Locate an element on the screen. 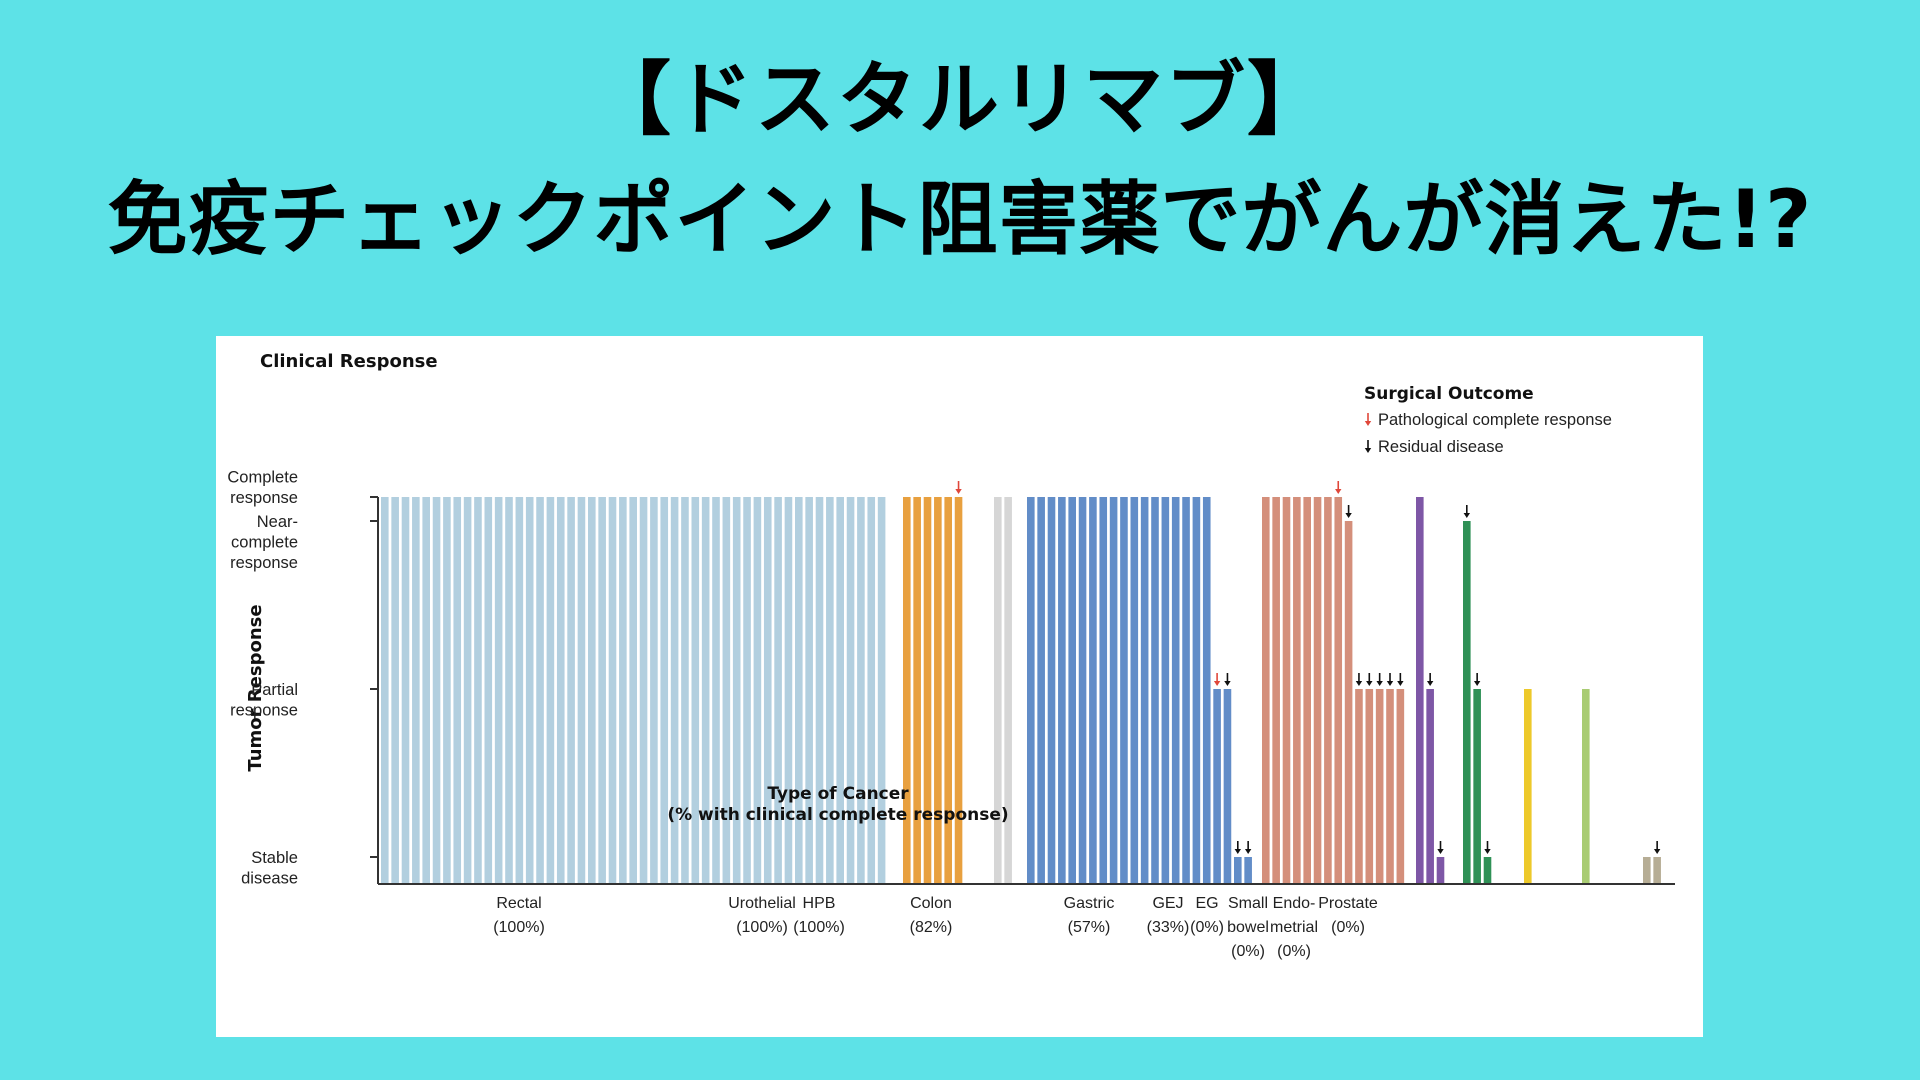 This screenshot has height=1080, width=1920. x-category-percent: (100%) is located at coordinates (519, 927).